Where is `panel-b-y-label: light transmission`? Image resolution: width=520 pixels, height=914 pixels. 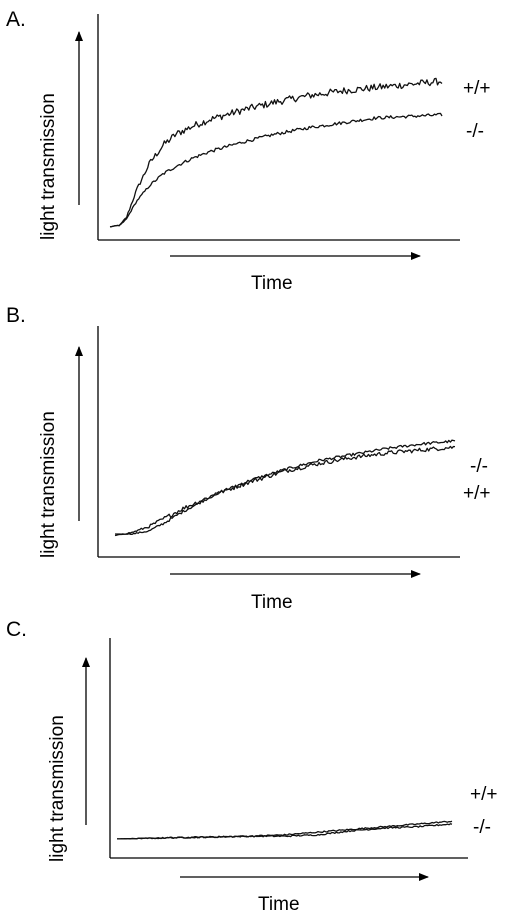
panel-b-y-label: light transmission is located at coordinates (48, 484).